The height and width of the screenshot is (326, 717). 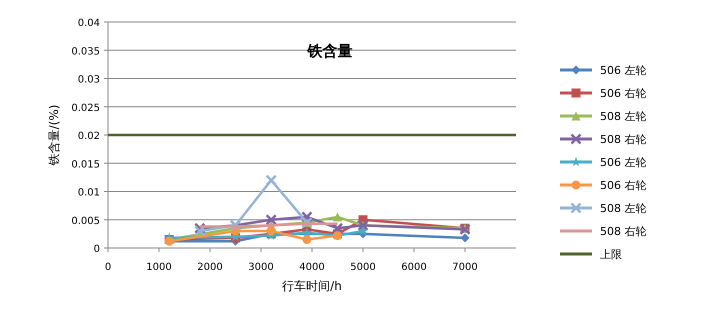 What do you see at coordinates (89, 23) in the screenshot?
I see `y-tick-label: 0.04` at bounding box center [89, 23].